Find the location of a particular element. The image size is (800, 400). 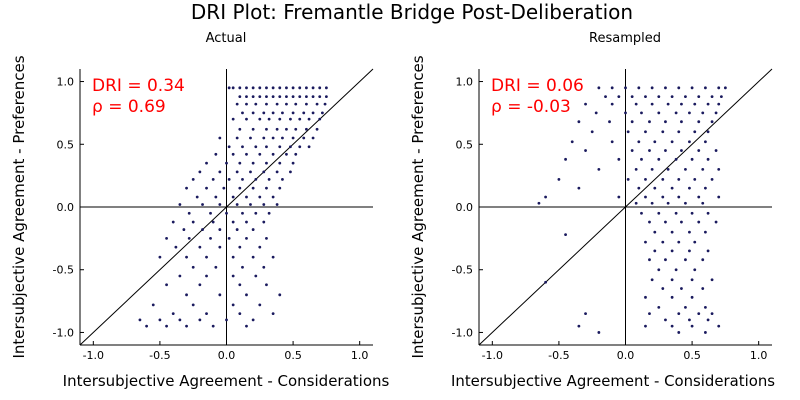

y-tick-label: 0.5 is located at coordinates (66, 144).